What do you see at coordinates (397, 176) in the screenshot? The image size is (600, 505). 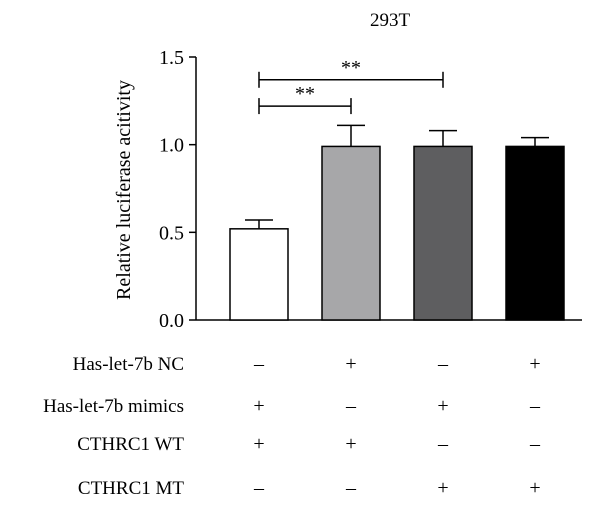 I see `error-bars` at bounding box center [397, 176].